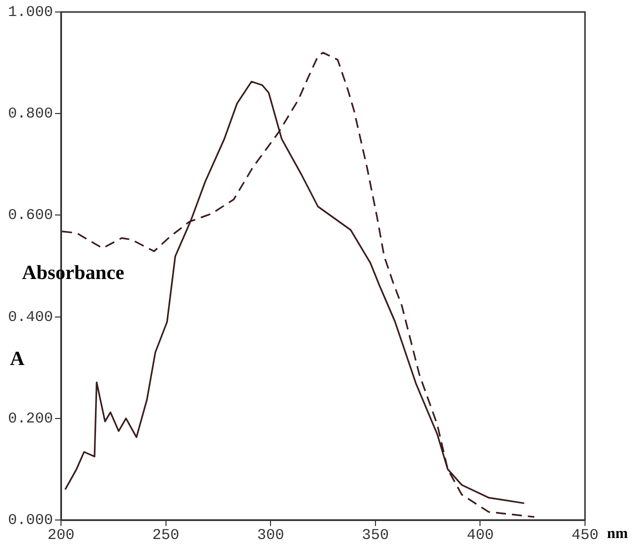 Image resolution: width=643 pixels, height=544 pixels. What do you see at coordinates (31, 215) in the screenshot?
I see `y-tick-label: 0.600` at bounding box center [31, 215].